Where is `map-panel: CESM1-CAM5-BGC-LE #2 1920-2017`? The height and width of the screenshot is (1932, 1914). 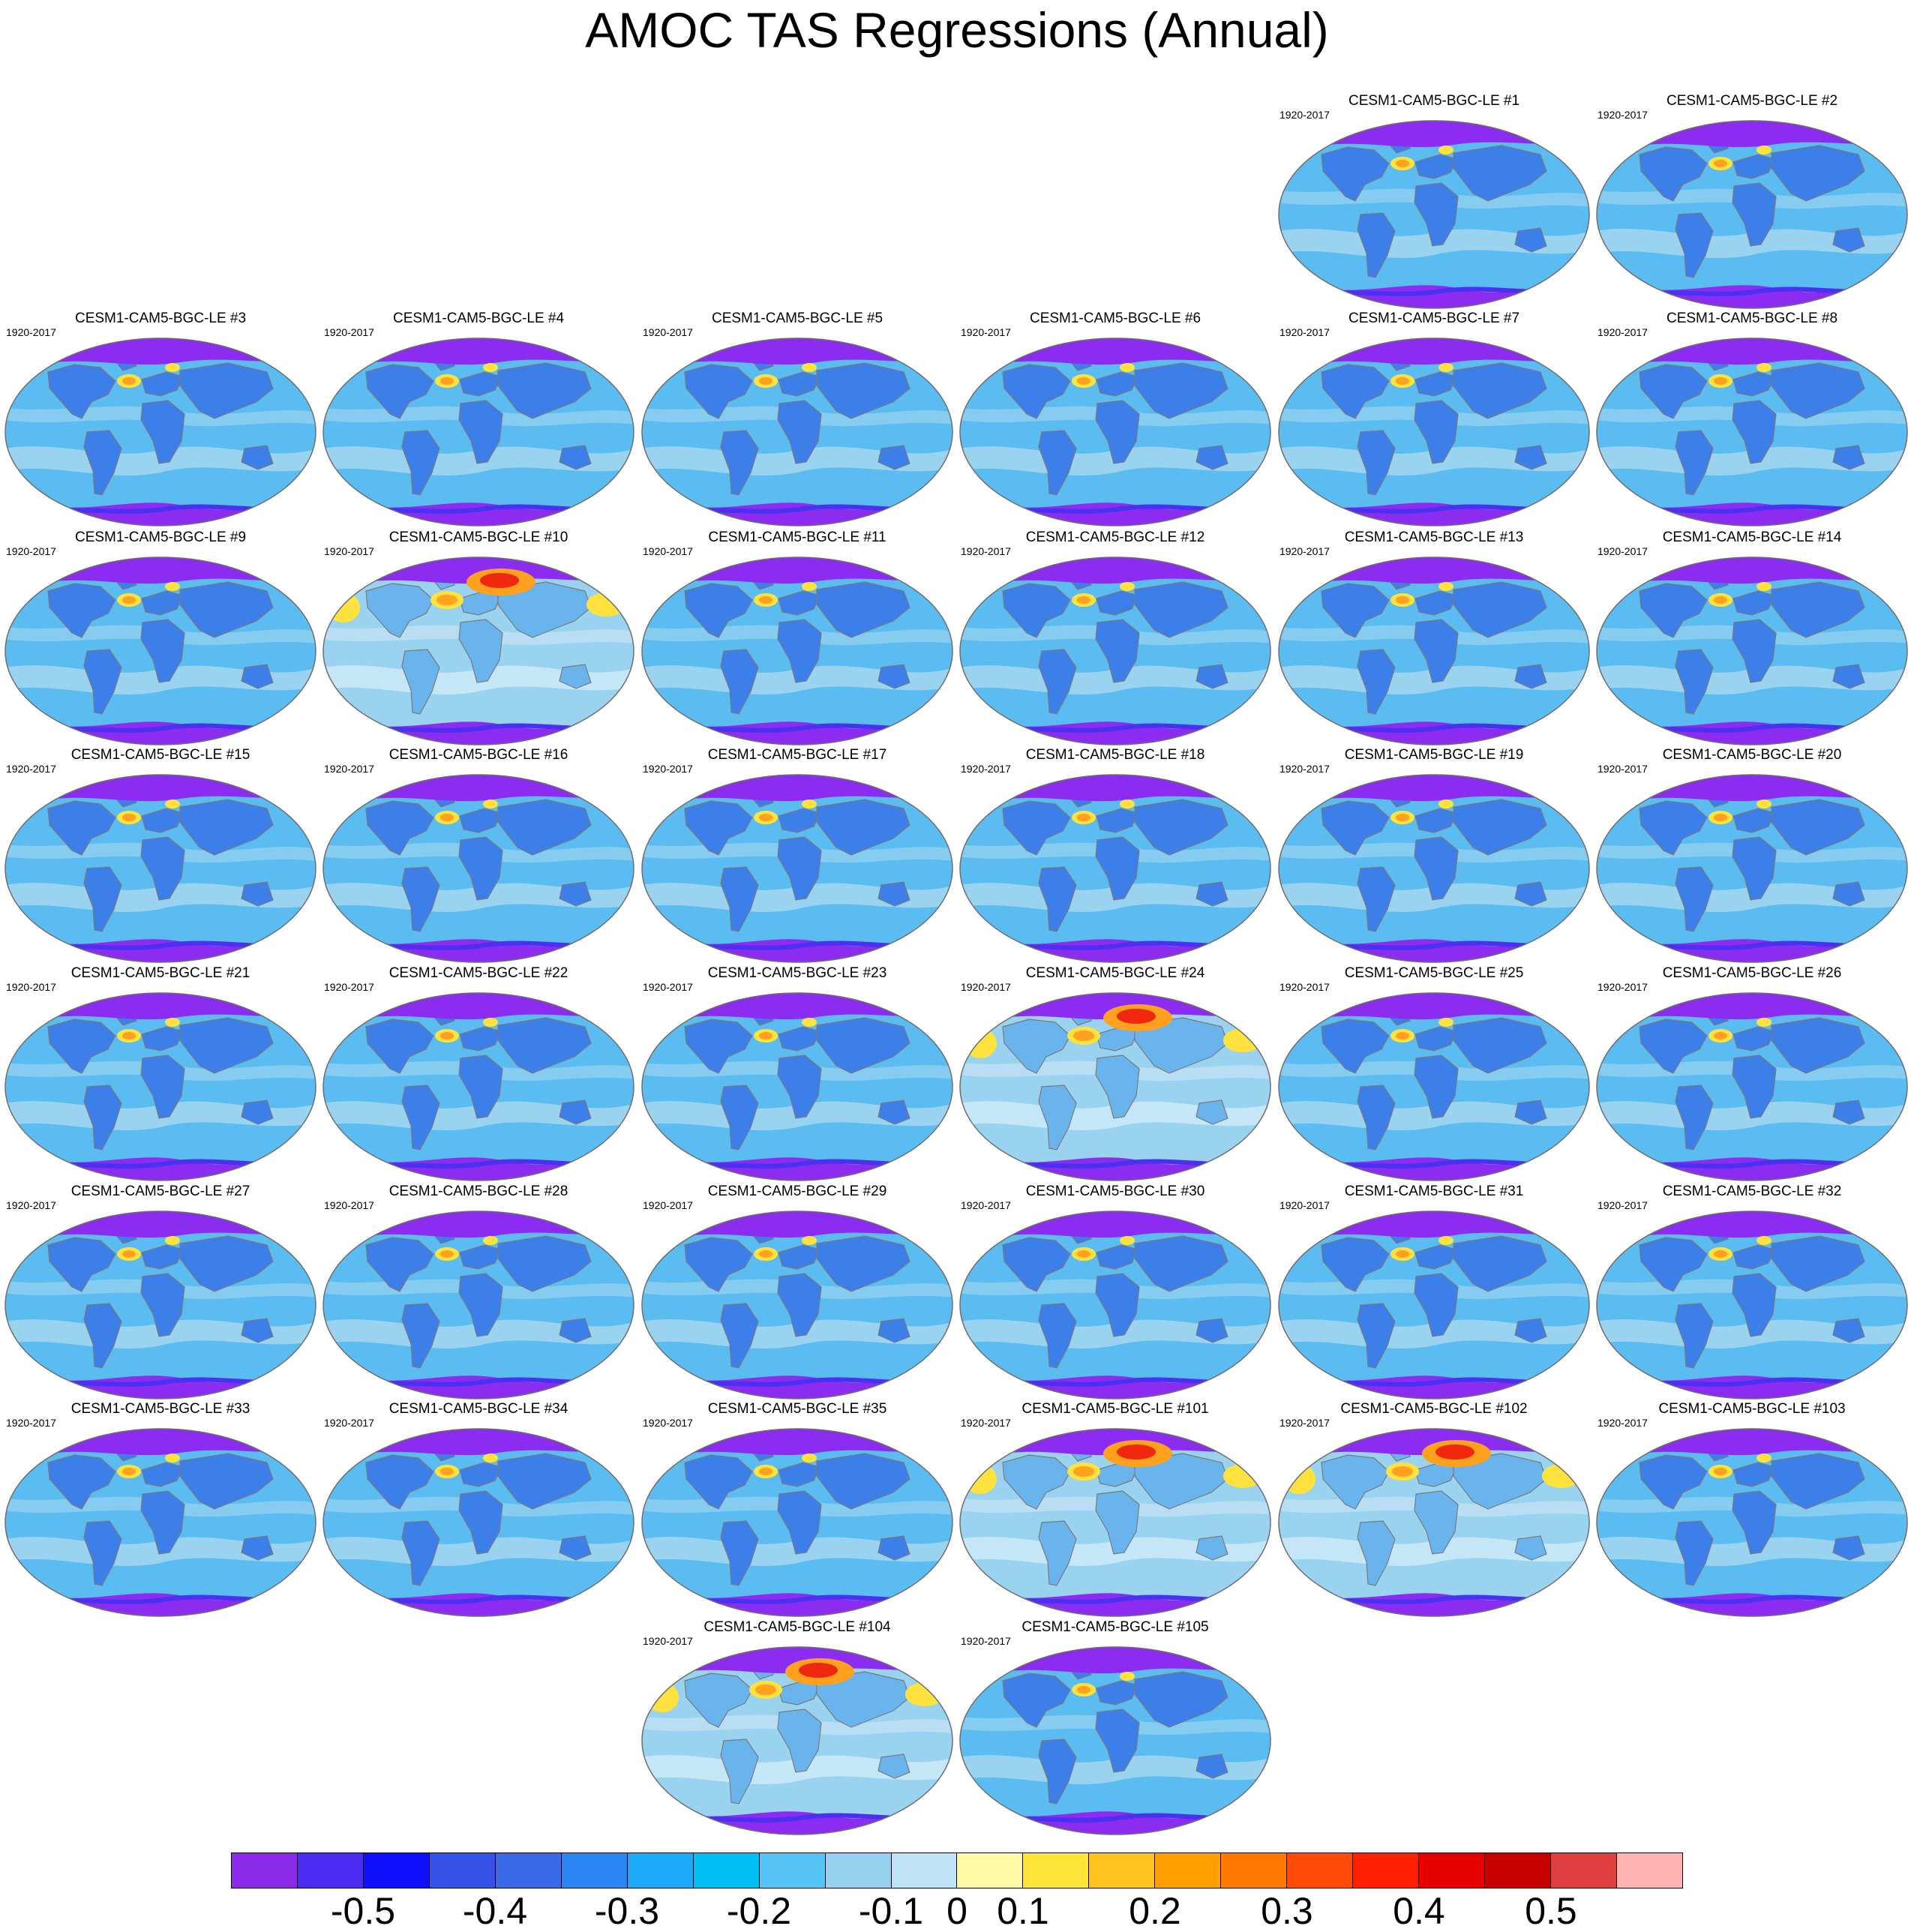
map-panel: CESM1-CAM5-BGC-LE #2 1920-2017 is located at coordinates (1752, 201).